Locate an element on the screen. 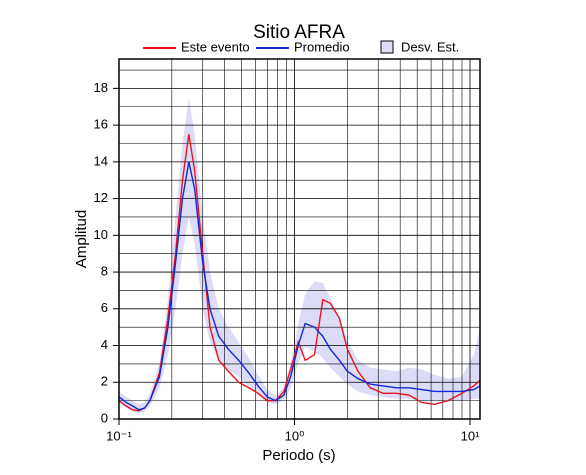 This screenshot has height=475, width=586. x-tick-label: 10¹ is located at coordinates (470, 435).